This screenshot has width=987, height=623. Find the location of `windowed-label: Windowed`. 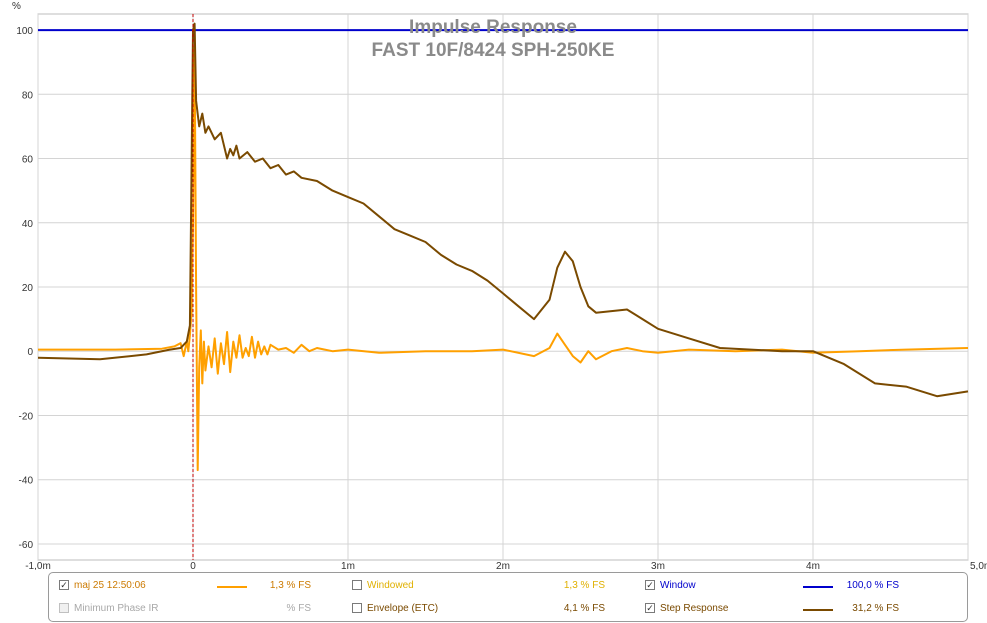

windowed-label: Windowed is located at coordinates (390, 585).